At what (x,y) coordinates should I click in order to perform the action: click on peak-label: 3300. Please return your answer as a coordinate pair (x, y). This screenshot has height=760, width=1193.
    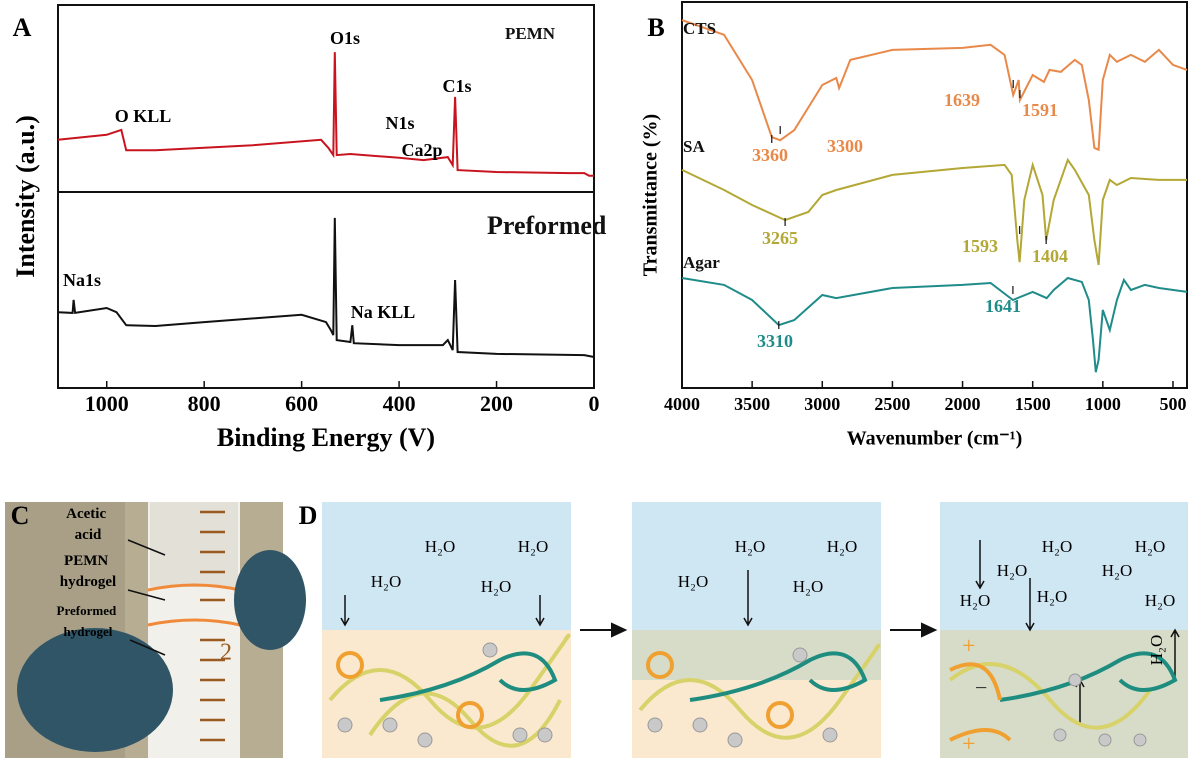
    Looking at the image, I should click on (845, 146).